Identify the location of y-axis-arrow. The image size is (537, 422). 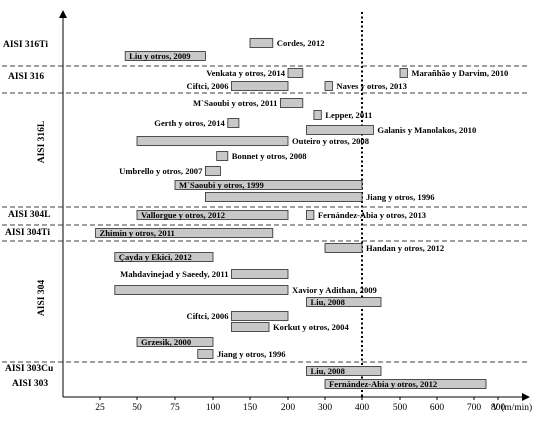
(63, 14).